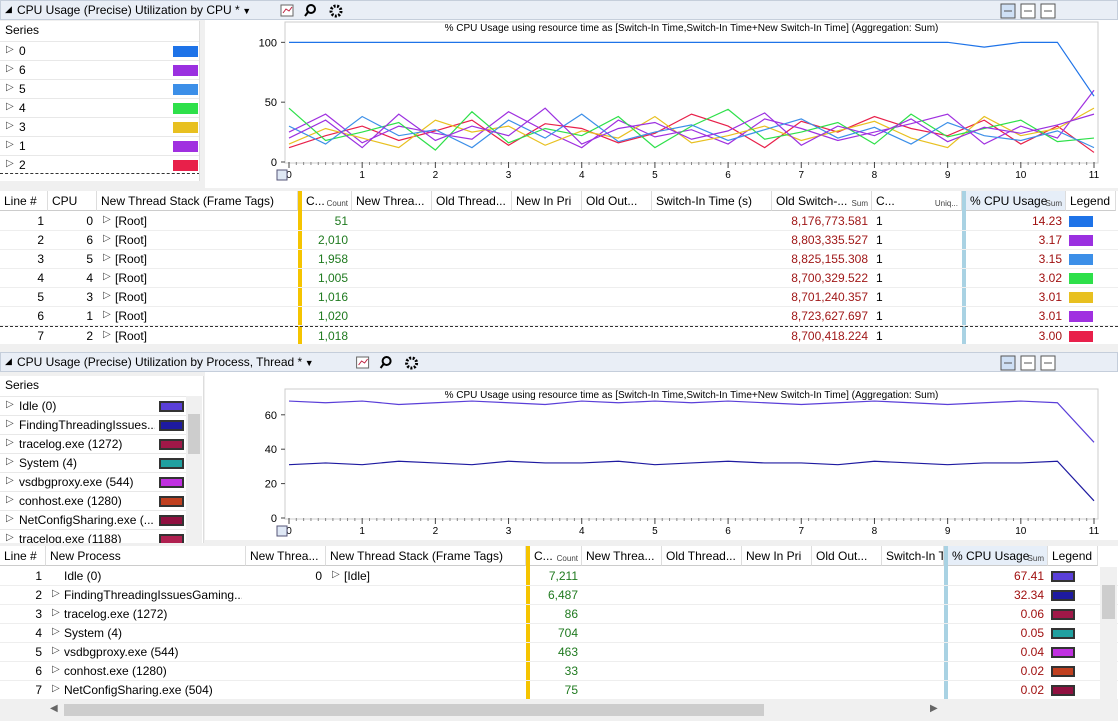 This screenshot has height=721, width=1118. I want to click on view-selector: Utilization by CPU * ▼, so click(193, 10).